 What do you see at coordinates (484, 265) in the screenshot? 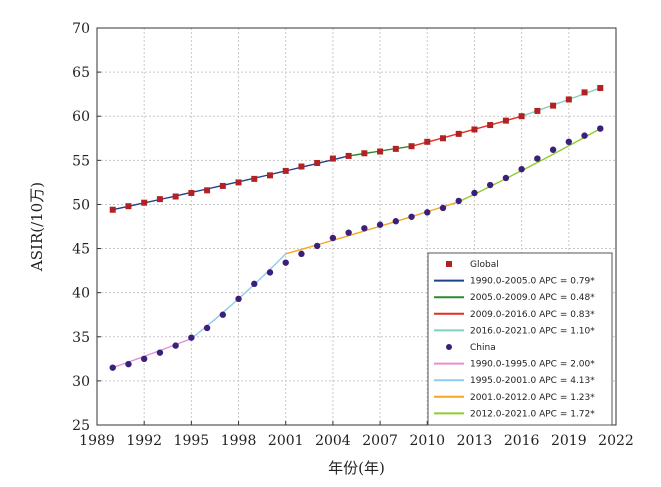
I see `legend-series-label: Global` at bounding box center [484, 265].